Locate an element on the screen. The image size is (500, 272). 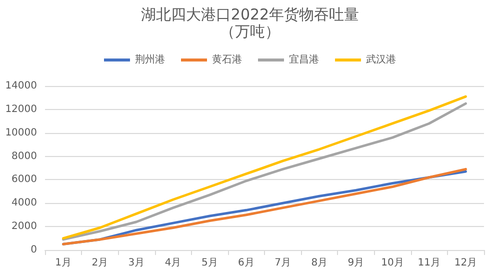
x-tick-label: 11月 is located at coordinates (429, 263).